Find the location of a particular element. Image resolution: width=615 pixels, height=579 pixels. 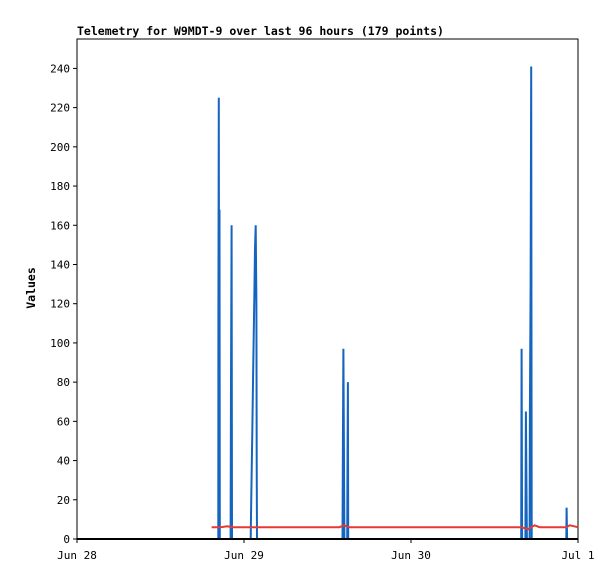

y-axis: 0 20 40 60 80 100 120 140 160 180 200 220 240 is located at coordinates (63, 304).